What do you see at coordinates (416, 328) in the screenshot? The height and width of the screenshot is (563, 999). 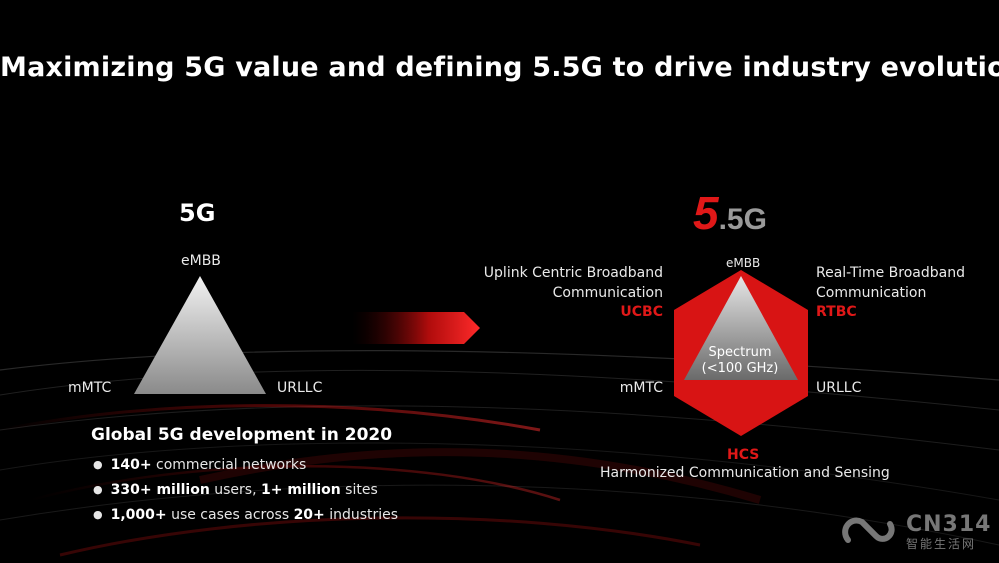 I see `transition-arrow` at bounding box center [416, 328].